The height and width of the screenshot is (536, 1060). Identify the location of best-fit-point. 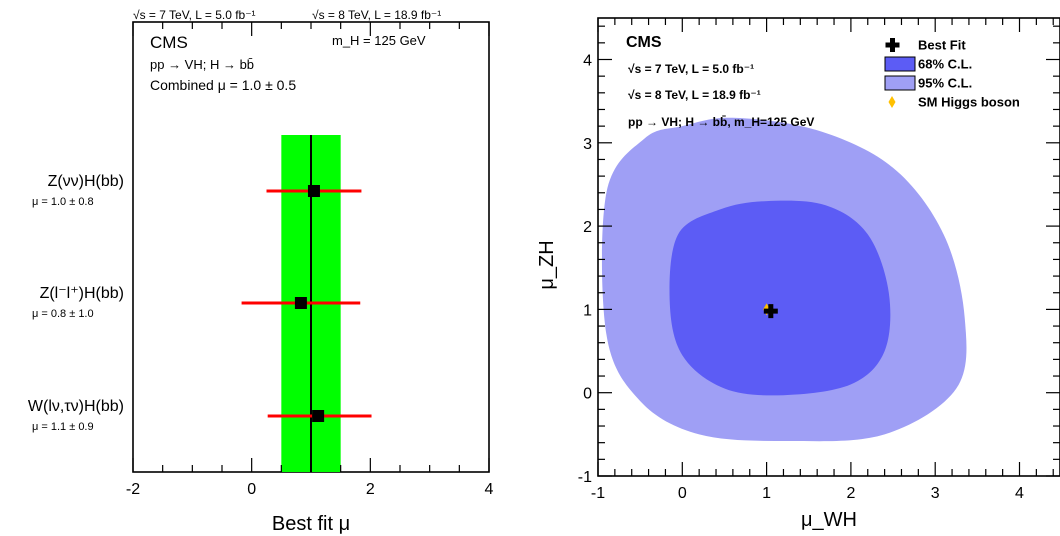
(770, 311).